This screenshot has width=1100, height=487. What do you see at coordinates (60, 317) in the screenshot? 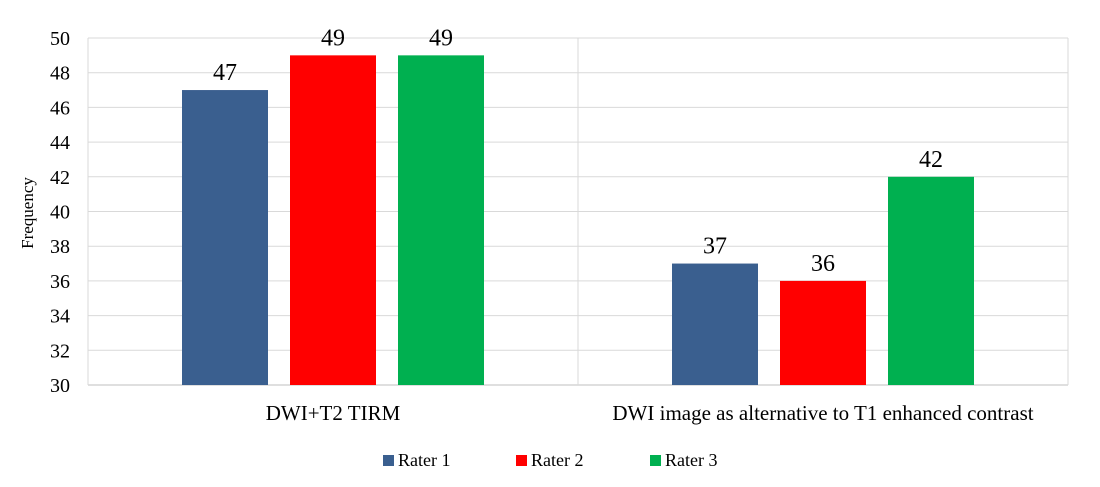
I see `y-tick-label: 34` at bounding box center [60, 317].